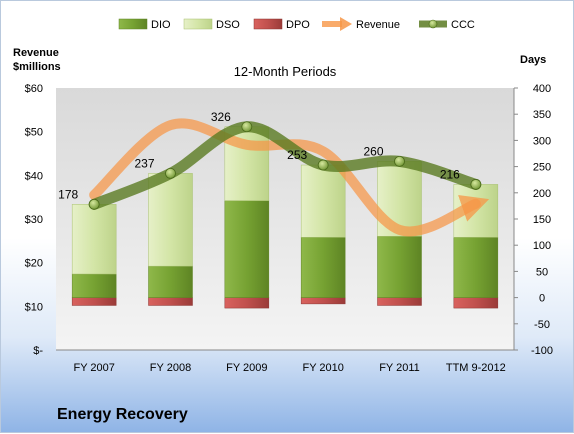 The width and height of the screenshot is (574, 434). Describe the element at coordinates (34, 176) in the screenshot. I see `left-tick-label: $40` at that location.